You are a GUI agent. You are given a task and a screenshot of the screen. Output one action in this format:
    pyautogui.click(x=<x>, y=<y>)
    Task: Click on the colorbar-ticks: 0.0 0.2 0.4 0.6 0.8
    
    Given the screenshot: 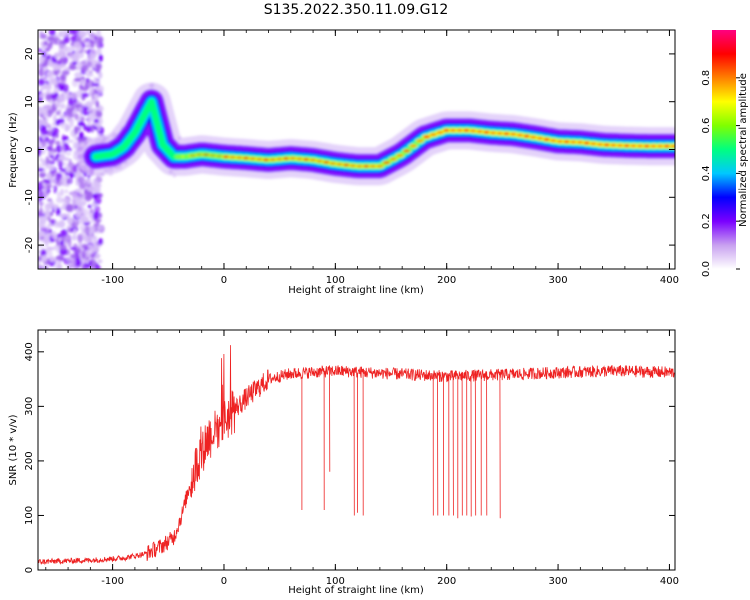 What is the action you would take?
    pyautogui.click(x=720, y=173)
    